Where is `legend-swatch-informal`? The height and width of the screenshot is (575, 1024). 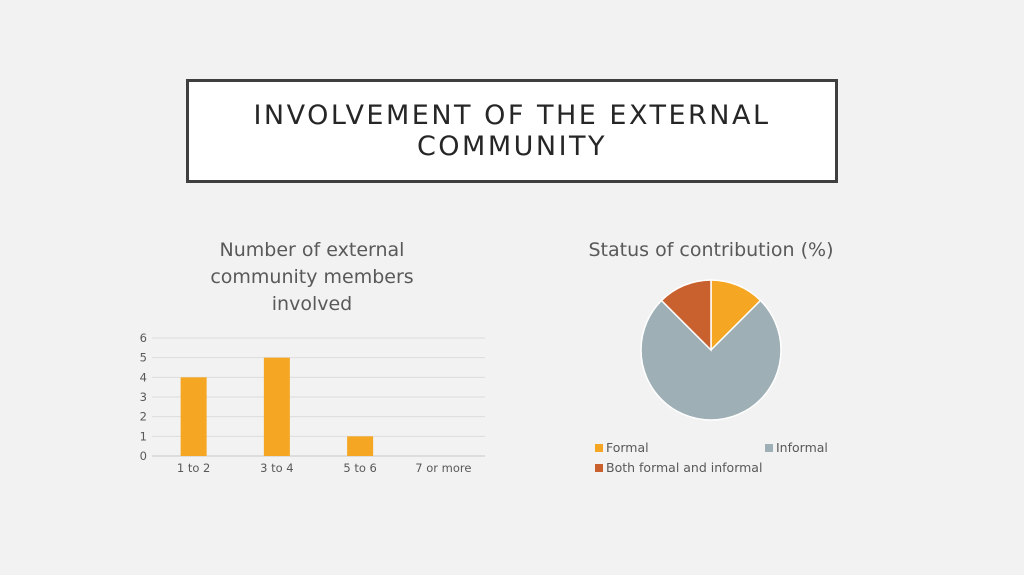 legend-swatch-informal is located at coordinates (769, 447).